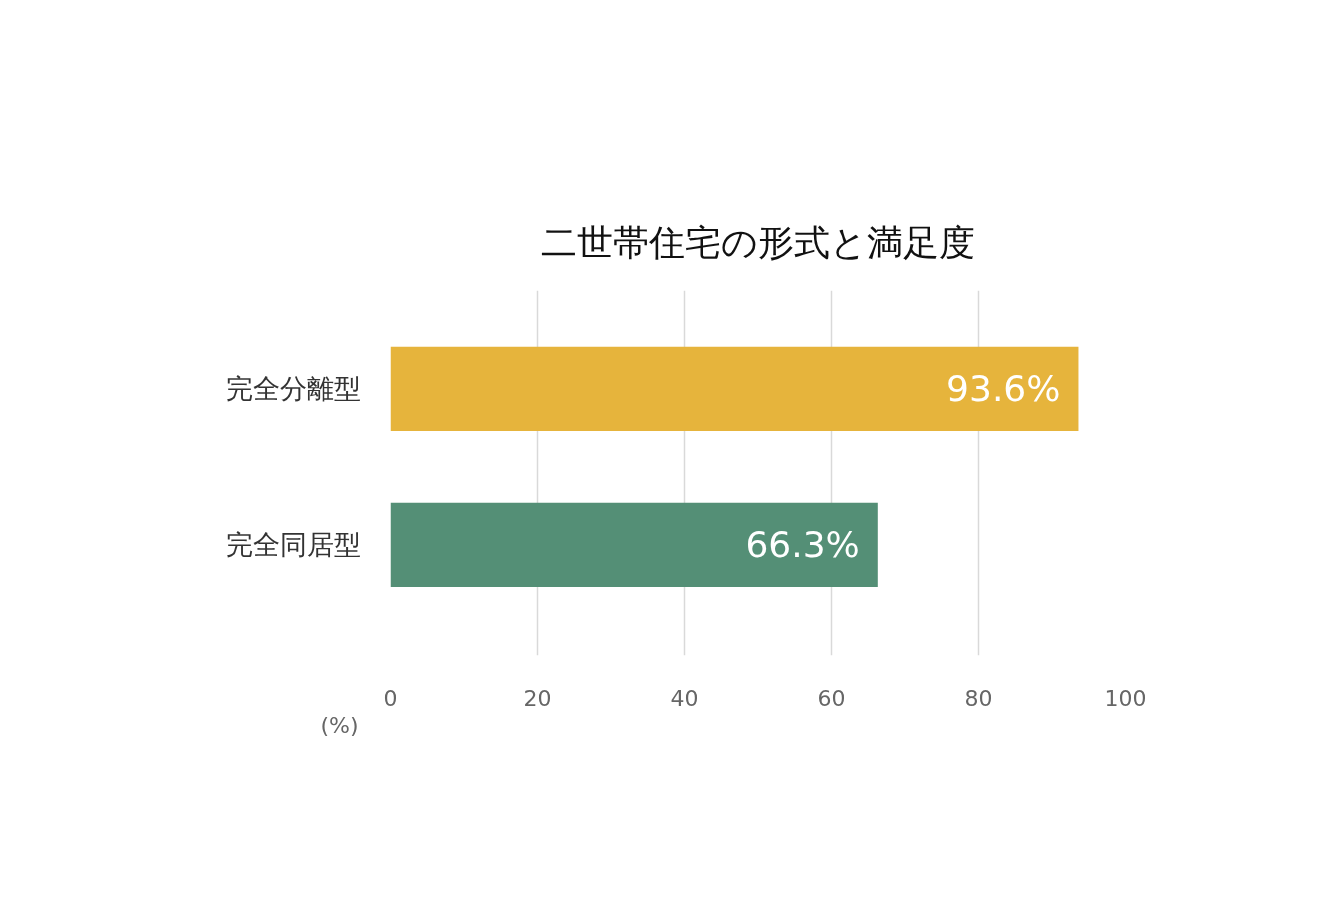 This screenshot has height=898, width=1324. I want to click on y-tick-label: 完全同居型, so click(293, 545).